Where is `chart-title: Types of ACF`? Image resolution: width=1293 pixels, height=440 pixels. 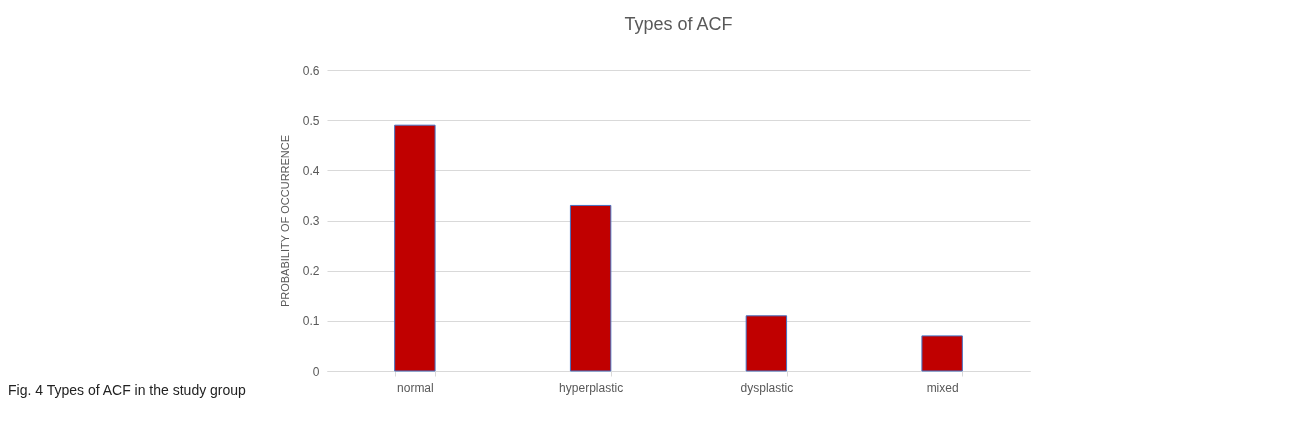
chart-title: Types of ACF is located at coordinates (678, 24).